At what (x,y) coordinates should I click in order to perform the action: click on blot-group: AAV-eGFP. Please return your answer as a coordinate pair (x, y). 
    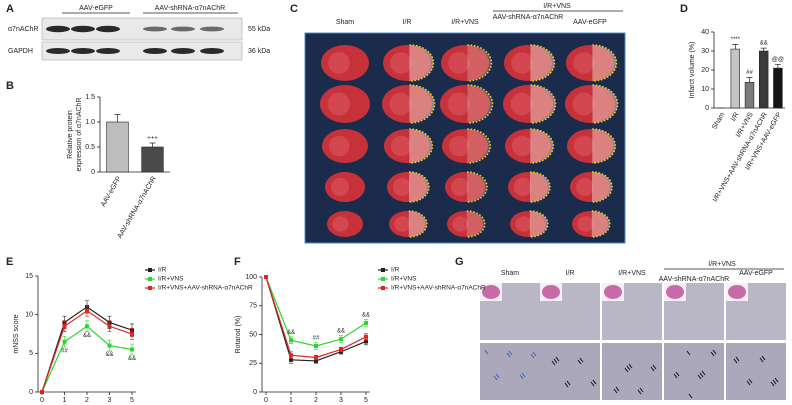
    Looking at the image, I should click on (96, 8).